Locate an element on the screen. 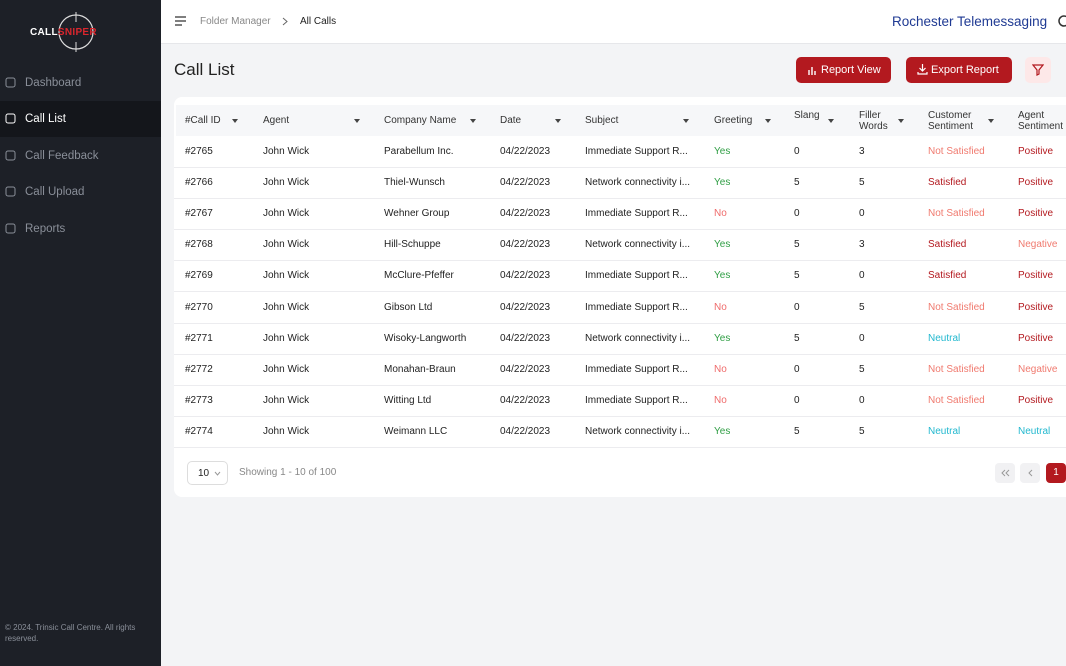 This screenshot has width=1066, height=666. nav-item: Call Upload is located at coordinates (80, 192).